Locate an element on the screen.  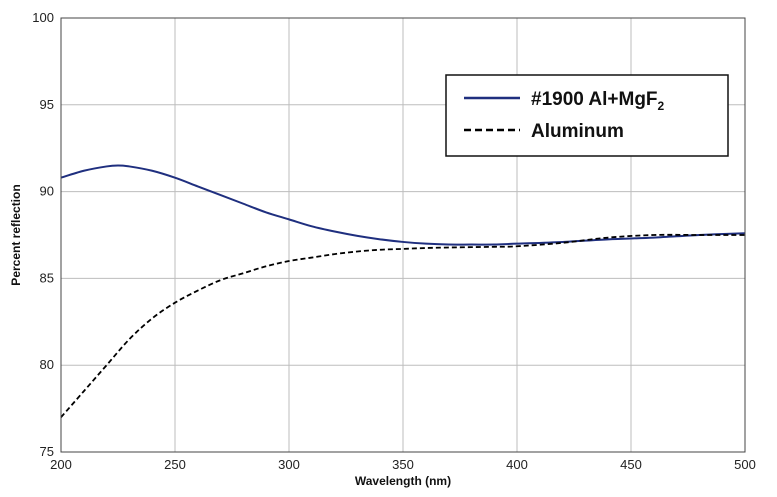
x-axis-label: Wavelength (nm) is located at coordinates (403, 481).